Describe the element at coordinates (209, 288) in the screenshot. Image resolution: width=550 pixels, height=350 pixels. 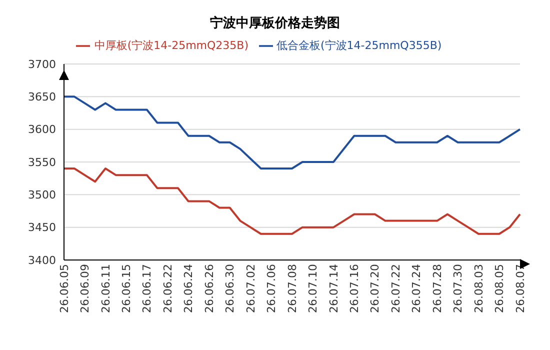
I see `x-tick-label: 26.06.26` at that location.